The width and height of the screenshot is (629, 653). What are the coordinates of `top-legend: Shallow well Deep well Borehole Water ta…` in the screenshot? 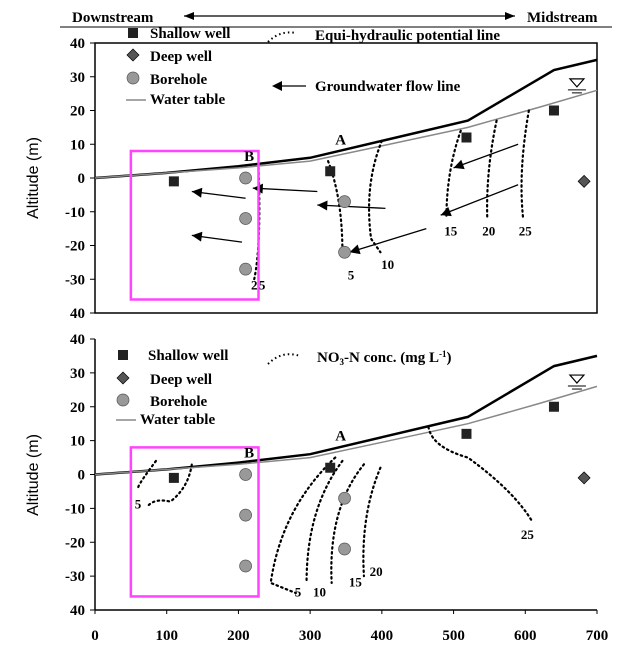 It's located at (313, 67).